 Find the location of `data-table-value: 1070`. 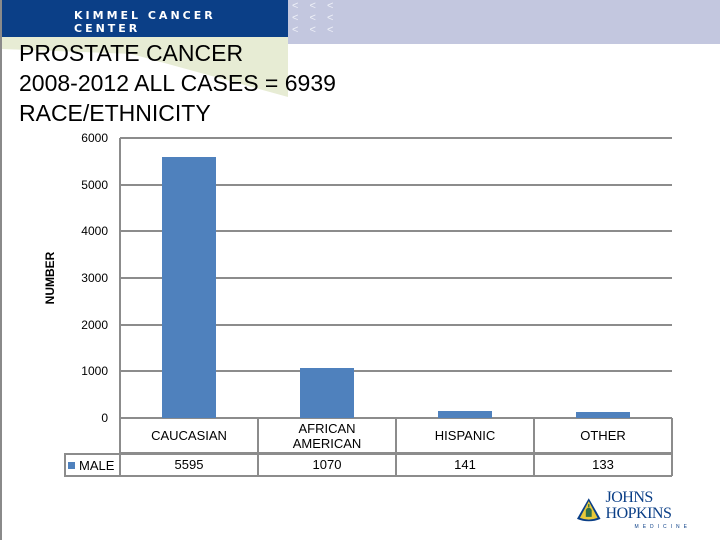

data-table-value: 1070 is located at coordinates (327, 464).